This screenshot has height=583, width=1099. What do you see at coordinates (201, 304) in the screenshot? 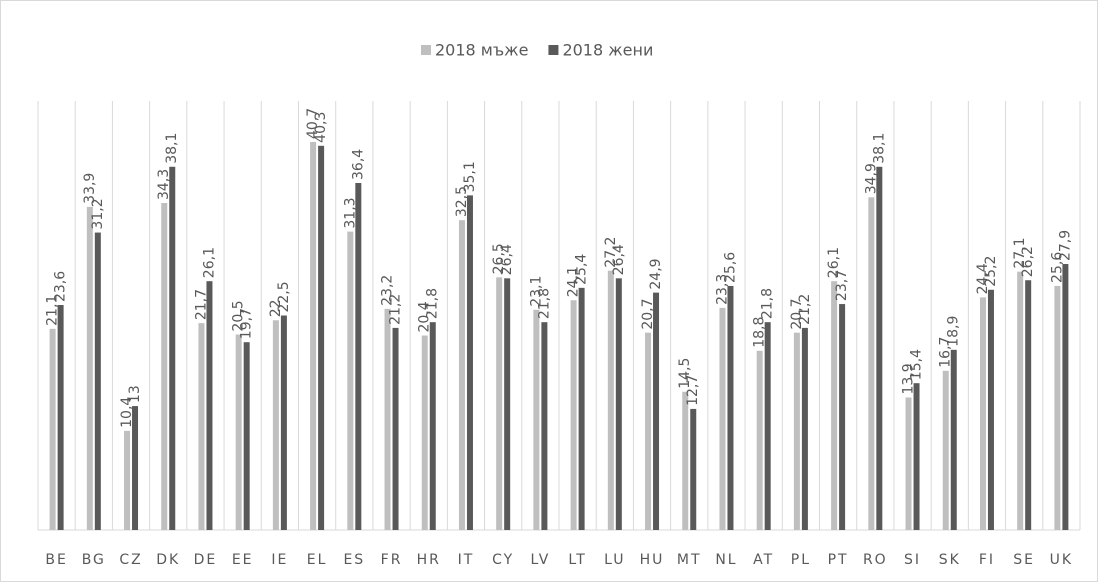
I see `value-label: 21,7` at bounding box center [201, 304].